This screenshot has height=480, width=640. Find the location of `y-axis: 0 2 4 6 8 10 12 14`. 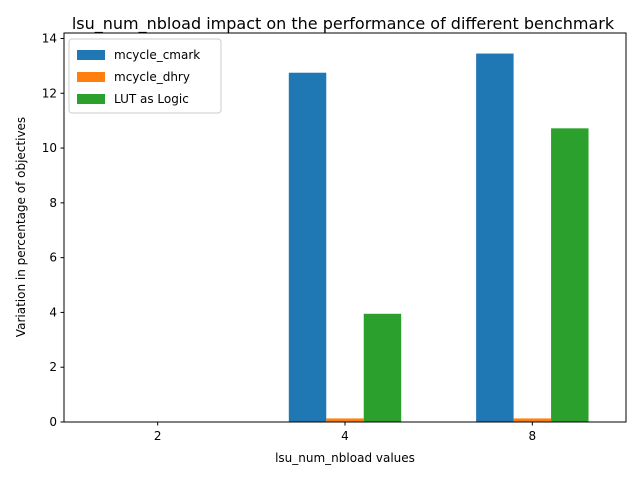

y-axis: 0 2 4 6 8 10 12 14 is located at coordinates (53, 230).